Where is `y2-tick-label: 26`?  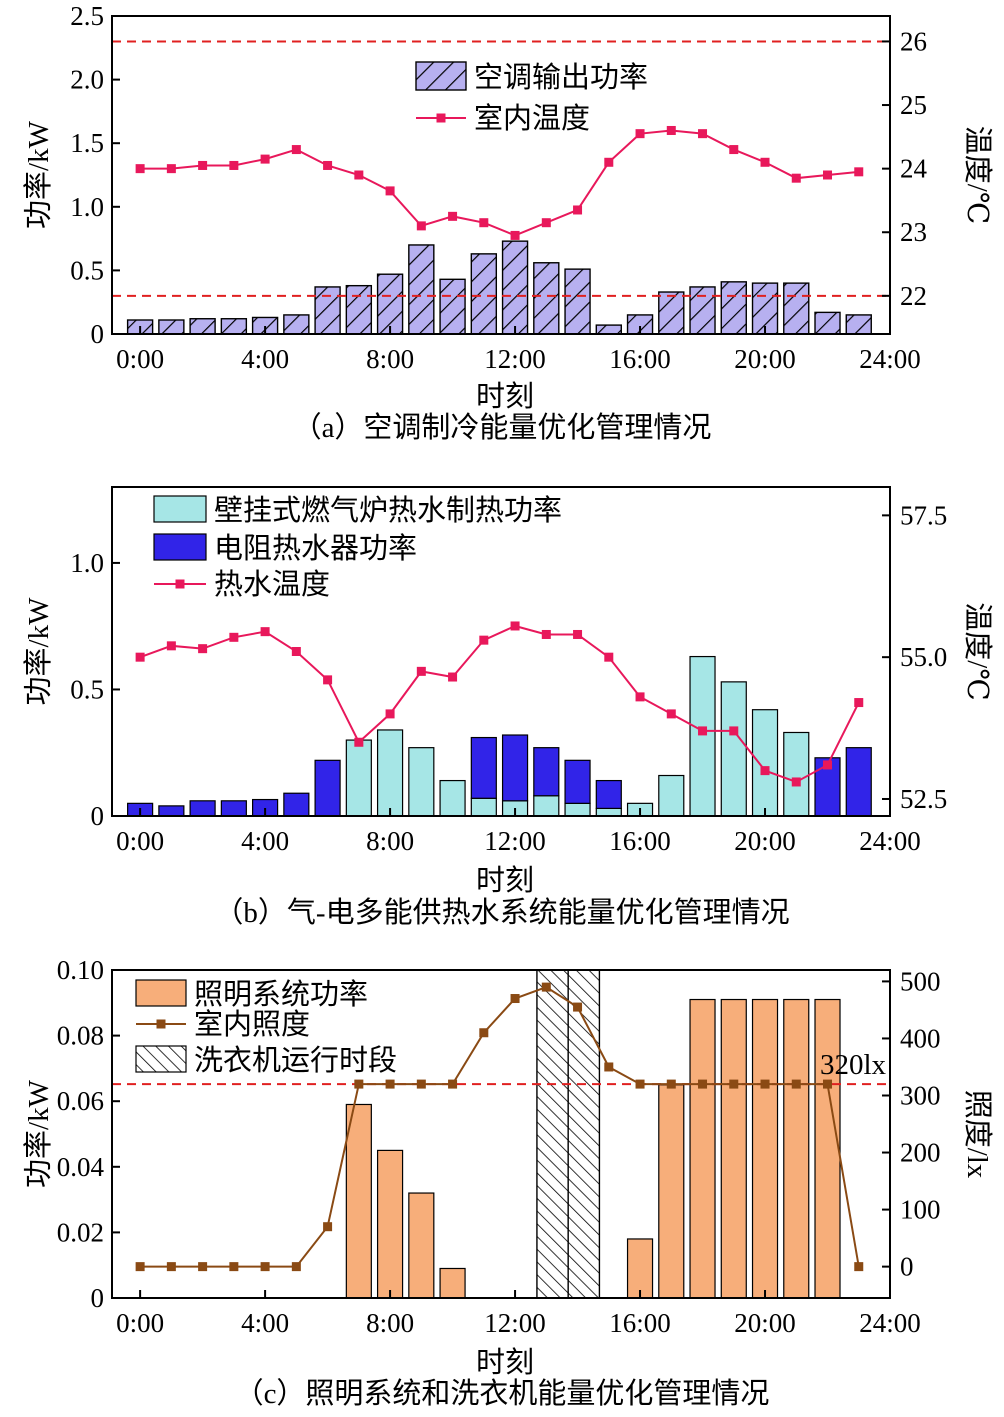 y2-tick-label: 26 is located at coordinates (913, 41).